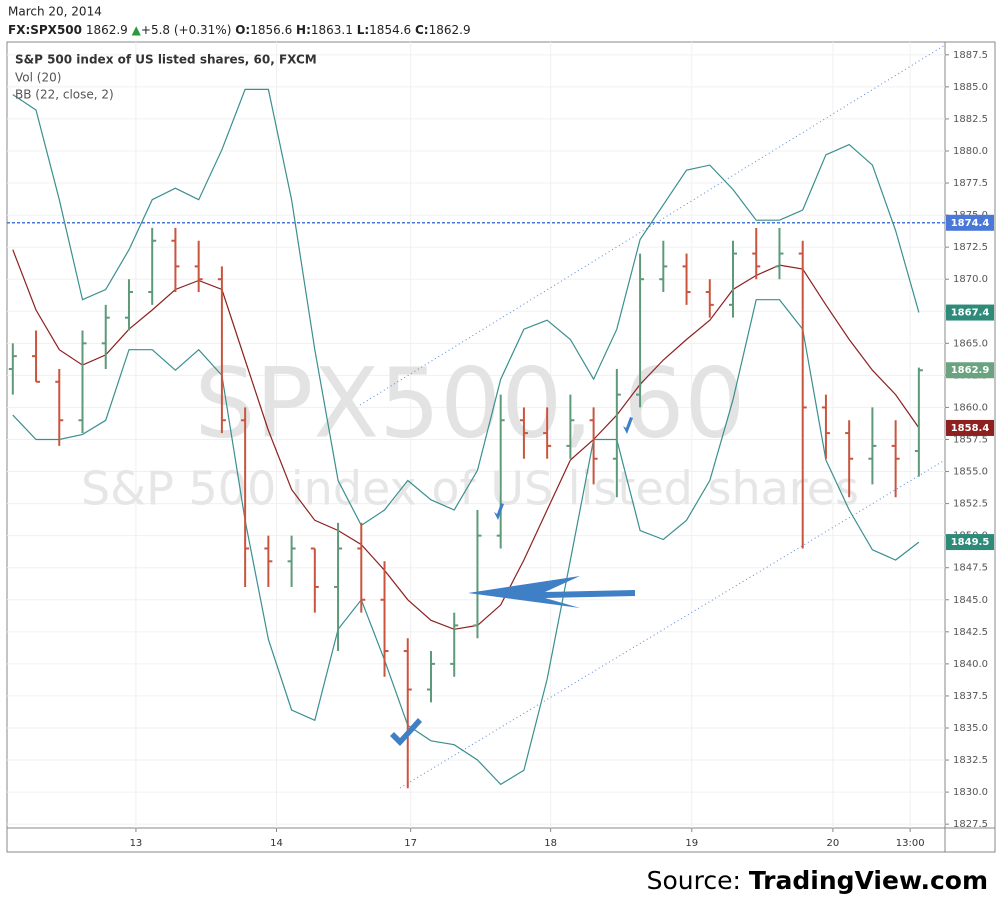  What do you see at coordinates (970, 728) in the screenshot?
I see `y-tick-label: 1835.0` at bounding box center [970, 728].